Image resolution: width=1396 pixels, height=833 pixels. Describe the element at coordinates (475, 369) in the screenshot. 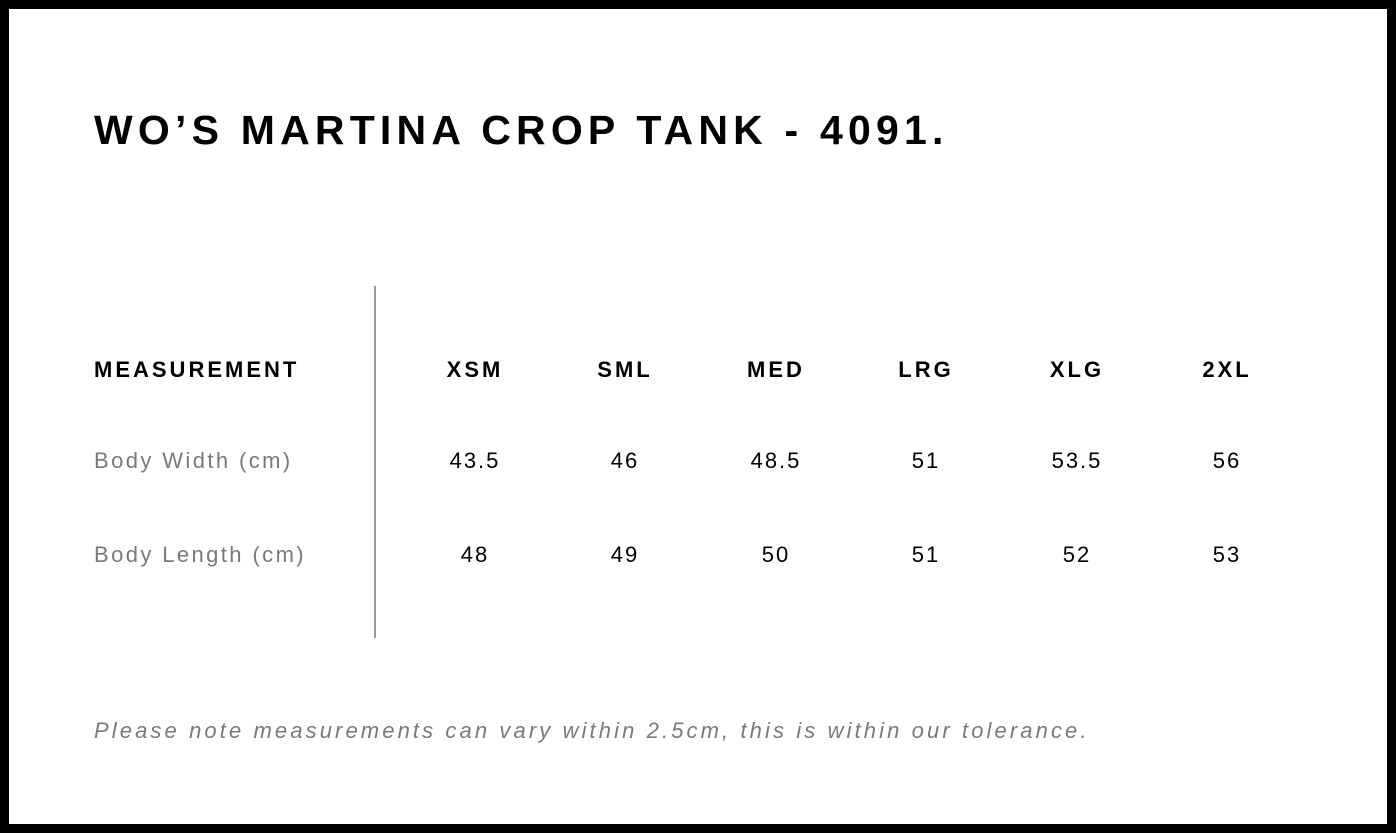

I see `size-header: XSM` at that location.